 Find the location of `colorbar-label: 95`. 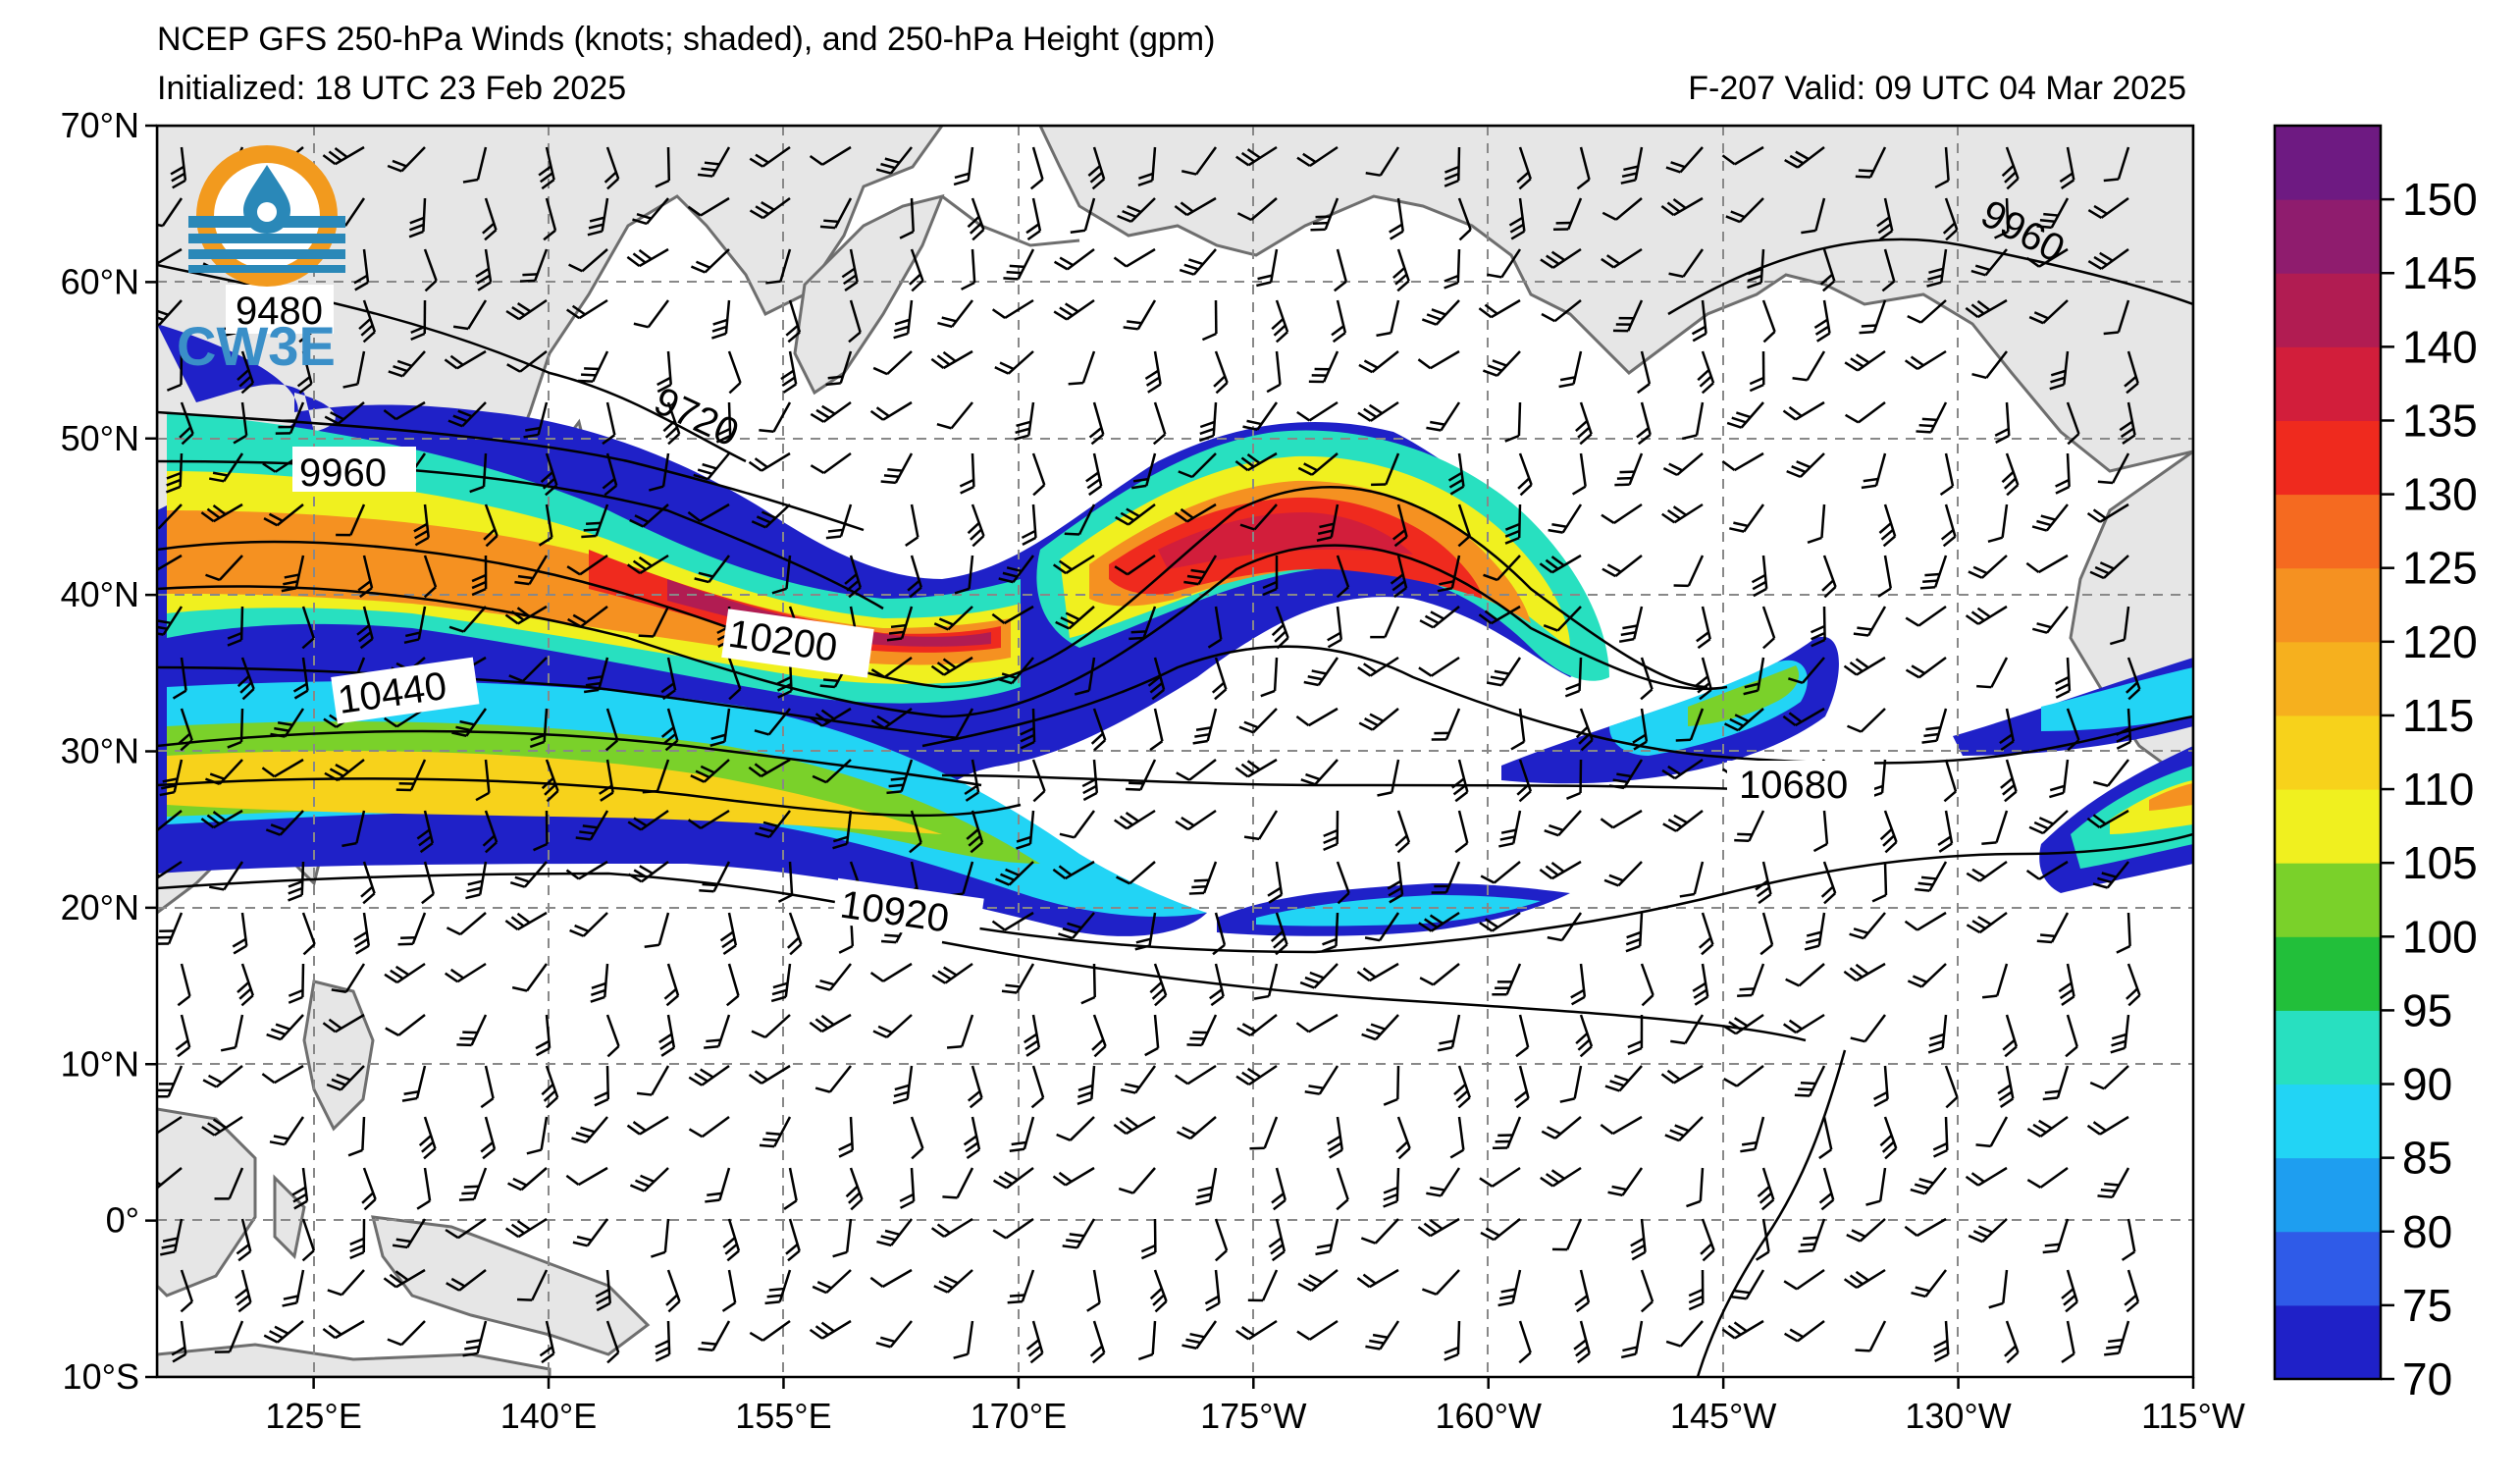

colorbar-label: 95 is located at coordinates (2427, 1010).